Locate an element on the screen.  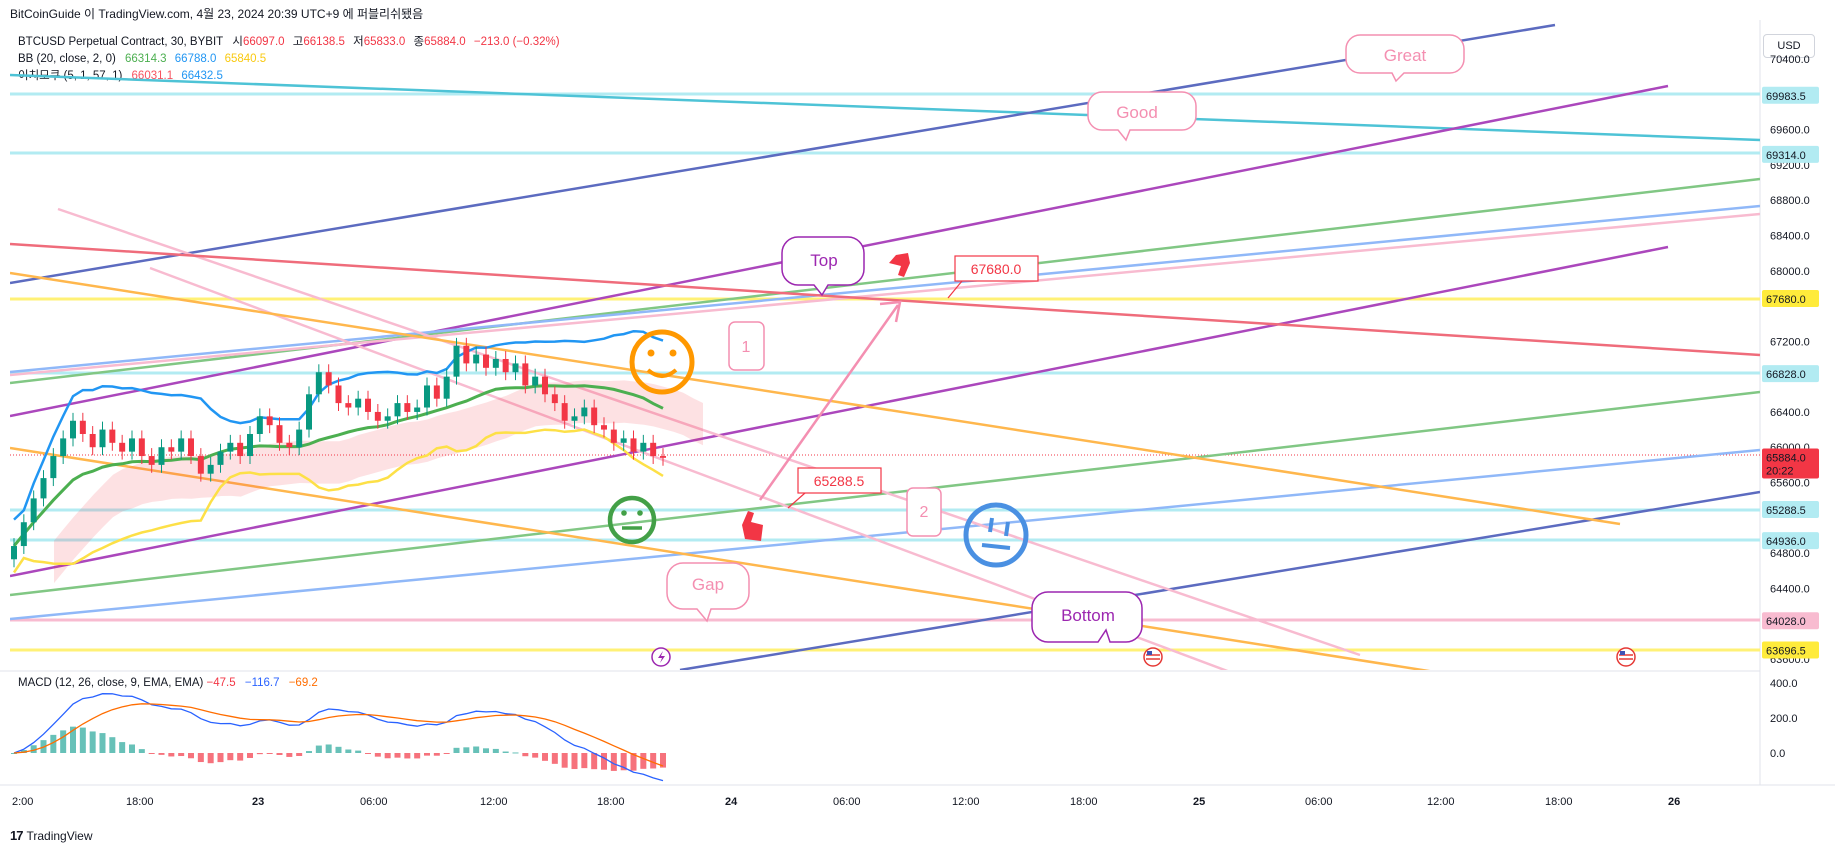
trendline-red is located at coordinates (885, 299).